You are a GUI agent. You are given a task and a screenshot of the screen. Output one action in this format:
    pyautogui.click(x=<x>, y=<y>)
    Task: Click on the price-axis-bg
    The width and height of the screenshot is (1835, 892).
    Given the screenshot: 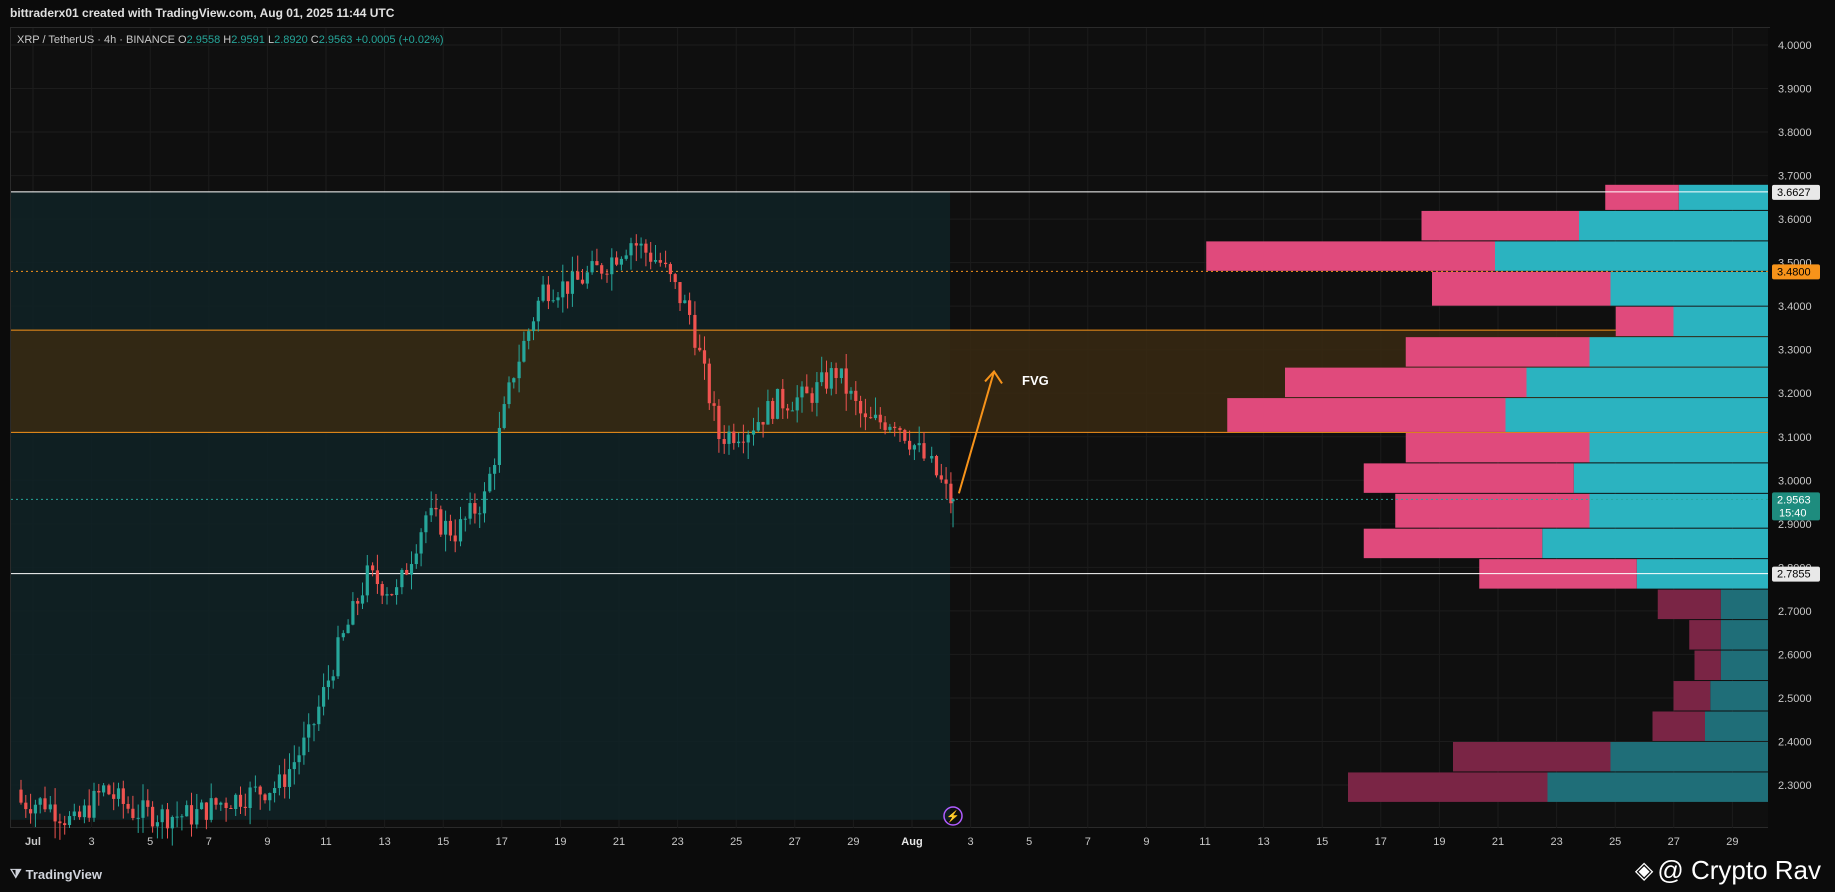 What is the action you would take?
    pyautogui.click(x=1800, y=428)
    